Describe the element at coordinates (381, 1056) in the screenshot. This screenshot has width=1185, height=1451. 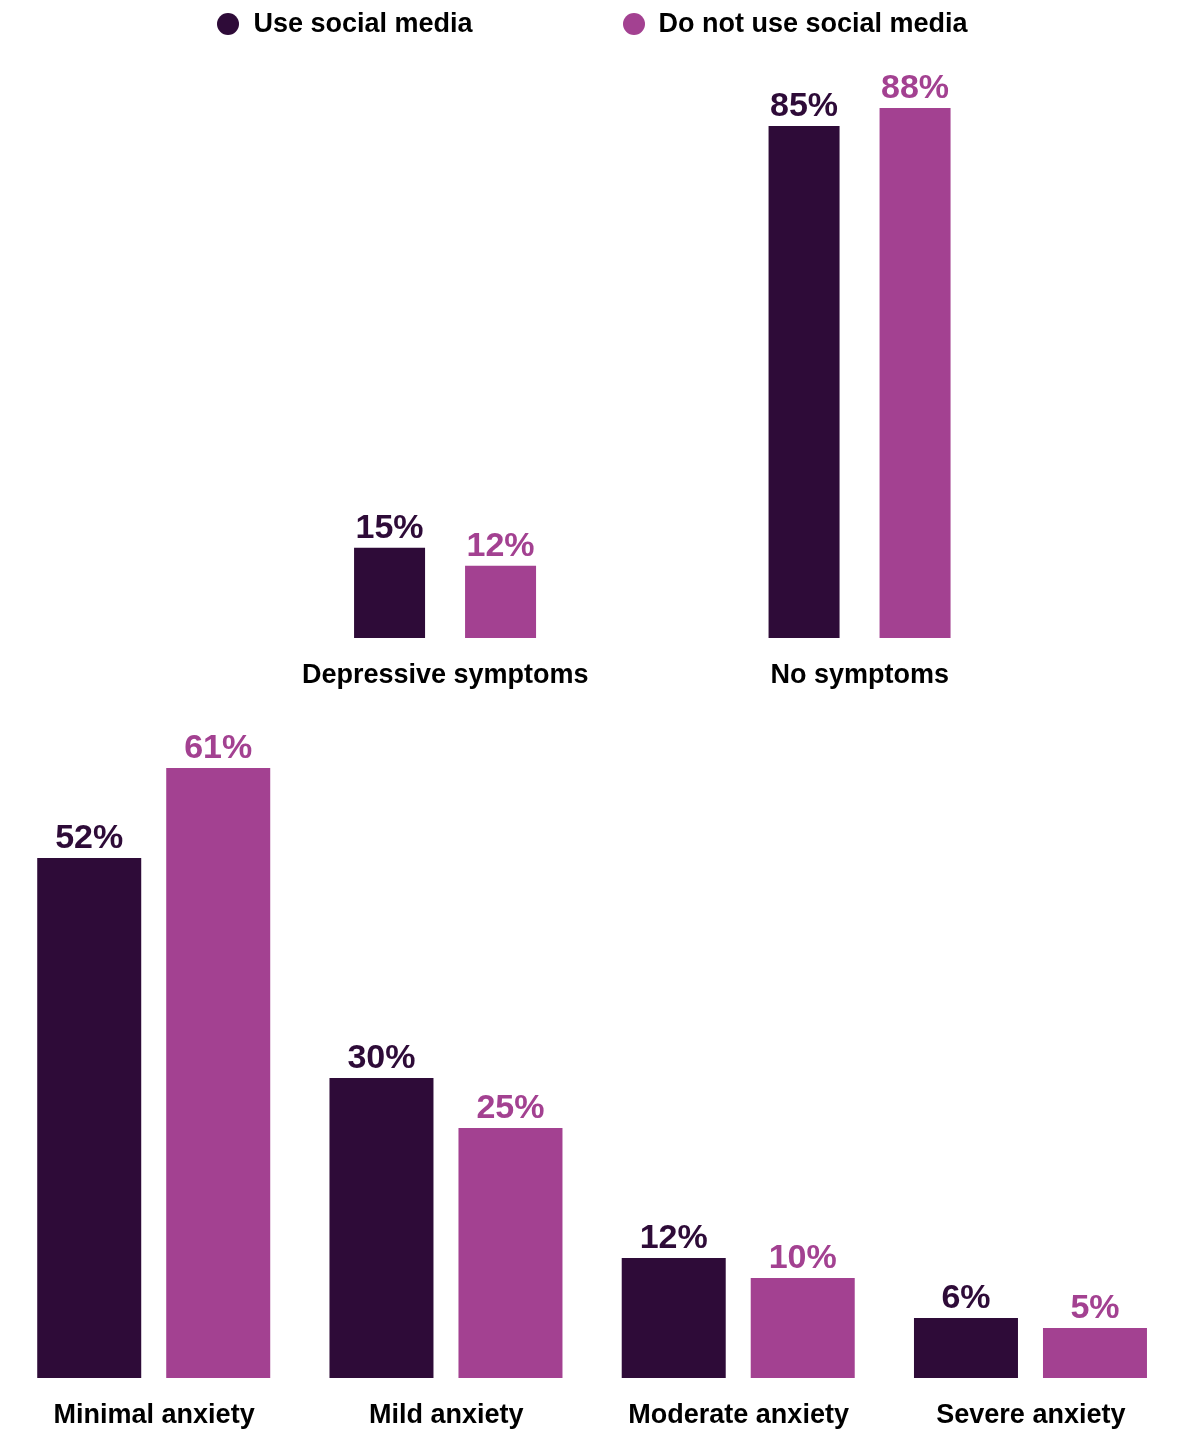
I see `data-label: 30%` at that location.